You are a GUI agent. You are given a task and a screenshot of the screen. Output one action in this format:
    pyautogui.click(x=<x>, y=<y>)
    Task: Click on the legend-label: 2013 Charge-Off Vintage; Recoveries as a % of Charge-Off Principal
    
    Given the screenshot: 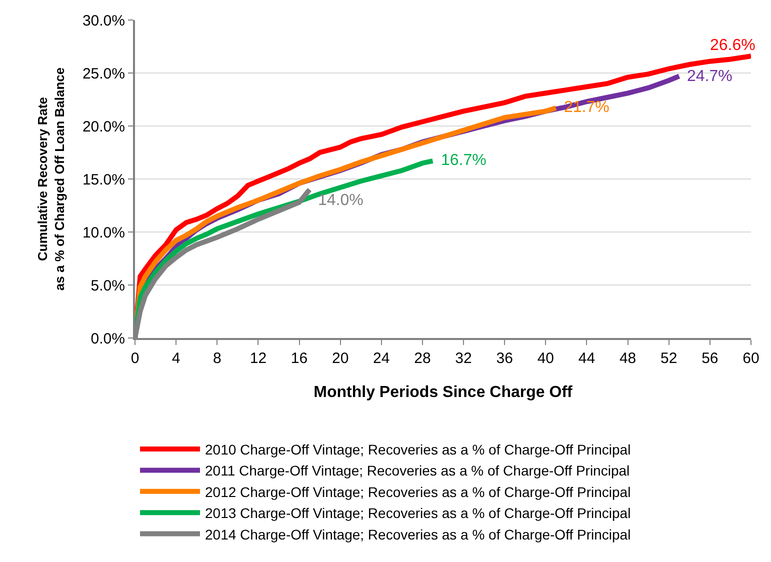 What is the action you would take?
    pyautogui.click(x=418, y=513)
    